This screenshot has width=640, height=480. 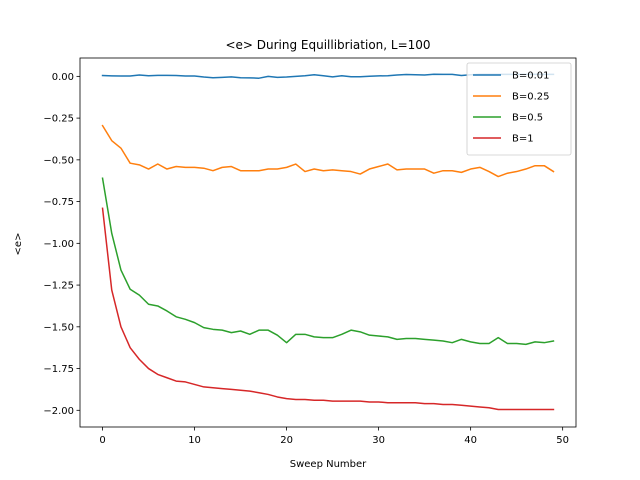 What do you see at coordinates (531, 97) in the screenshot?
I see `legend-label-1: B=0.25` at bounding box center [531, 97].